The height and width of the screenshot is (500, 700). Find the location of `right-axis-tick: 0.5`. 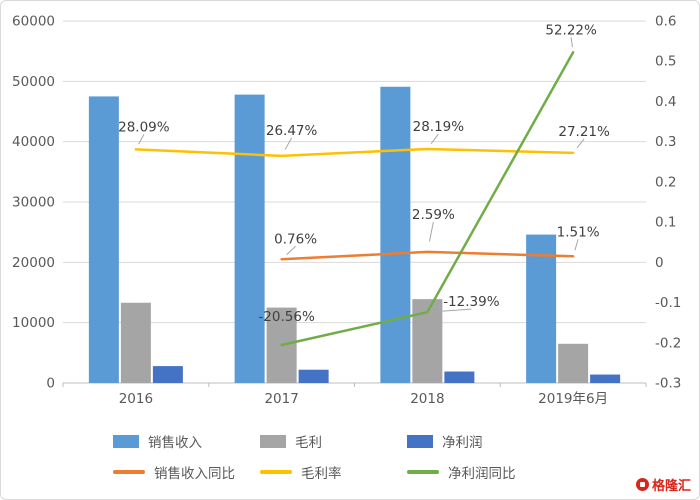

right-axis-tick: 0.5 is located at coordinates (665, 62).